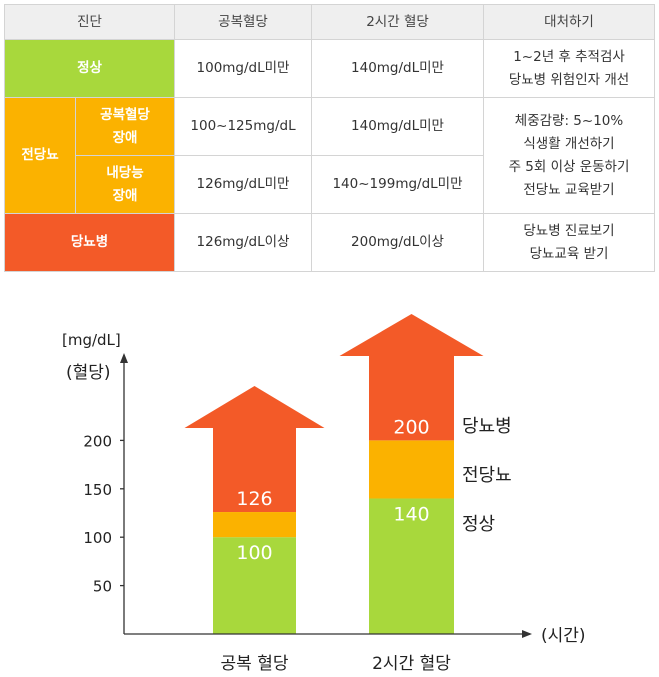 The width and height of the screenshot is (659, 677). I want to click on bar-value-label: 126, so click(254, 499).